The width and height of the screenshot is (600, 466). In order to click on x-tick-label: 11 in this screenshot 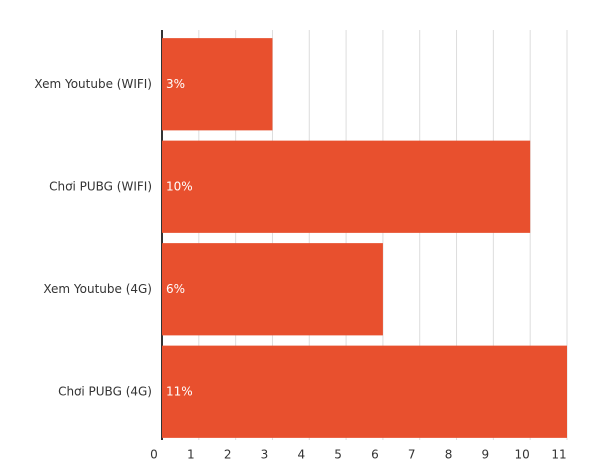, I will do `click(558, 455)`.